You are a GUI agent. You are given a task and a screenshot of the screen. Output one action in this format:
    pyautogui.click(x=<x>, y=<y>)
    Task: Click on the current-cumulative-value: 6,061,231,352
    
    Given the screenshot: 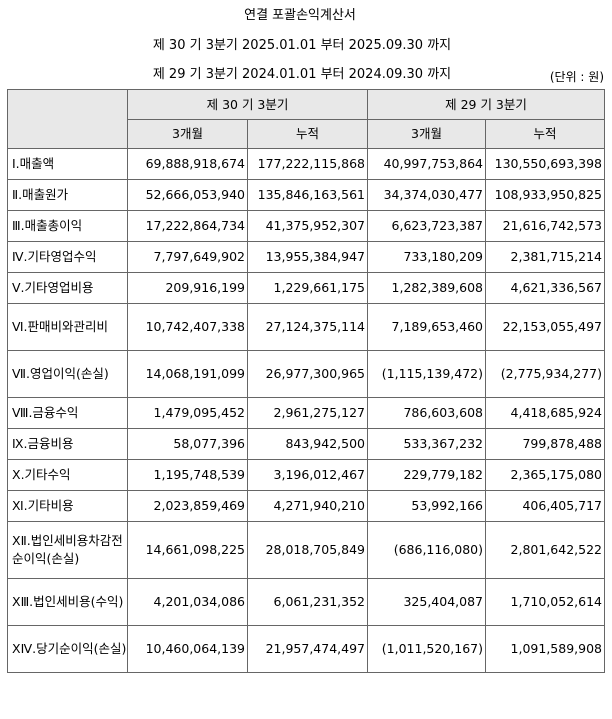 What is the action you would take?
    pyautogui.click(x=307, y=602)
    